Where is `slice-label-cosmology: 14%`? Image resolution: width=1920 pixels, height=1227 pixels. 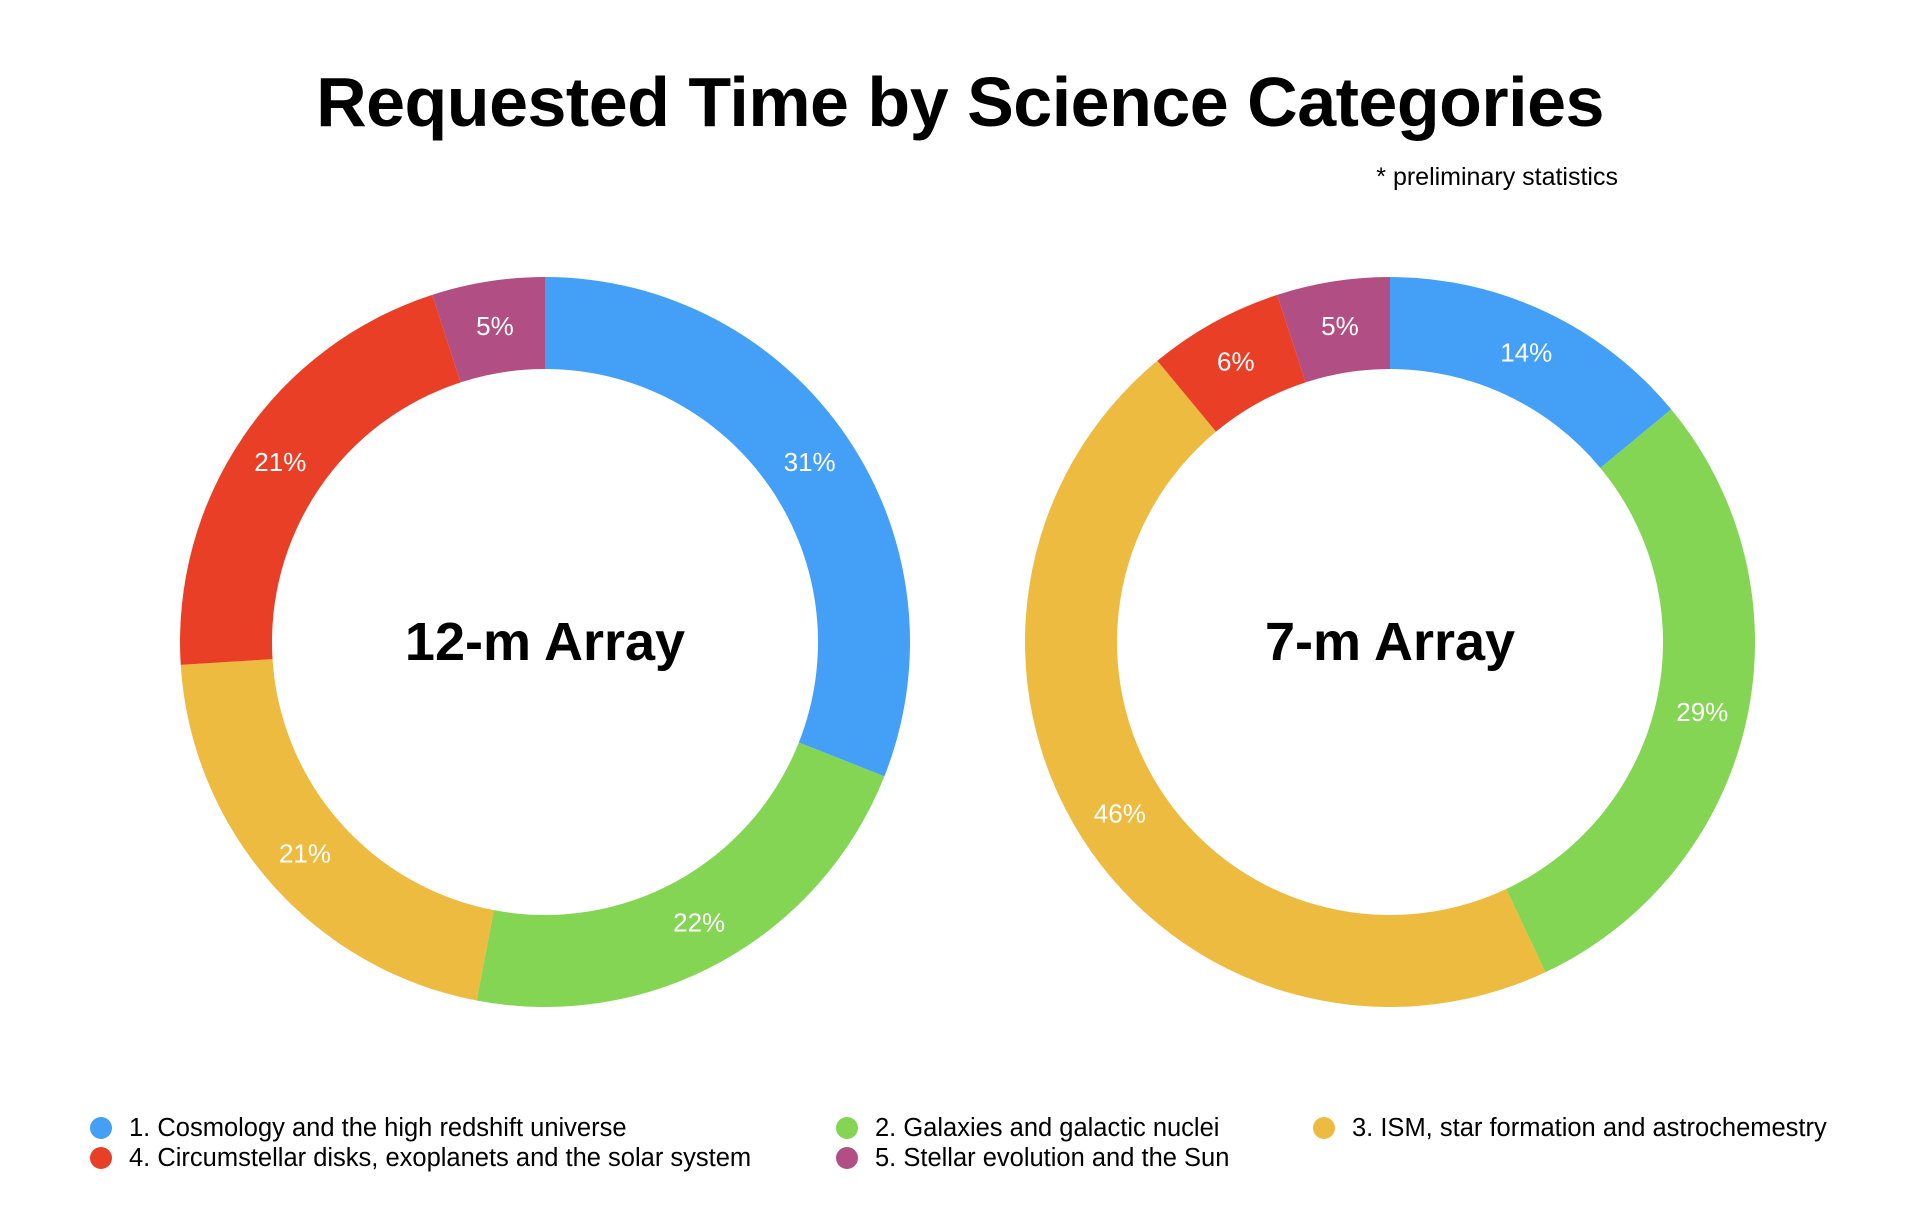
slice-label-cosmology: 14% is located at coordinates (1526, 352).